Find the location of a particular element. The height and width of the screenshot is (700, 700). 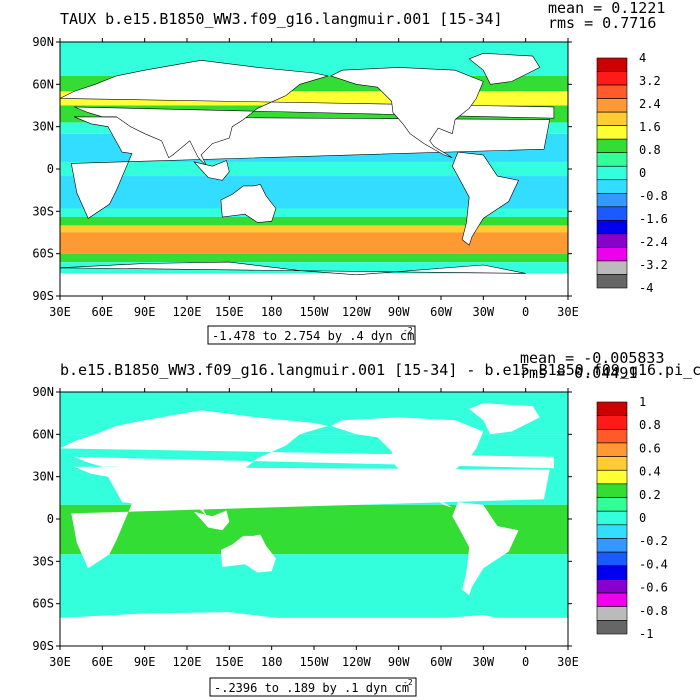

colorbar-label: -4 is located at coordinates (646, 288).